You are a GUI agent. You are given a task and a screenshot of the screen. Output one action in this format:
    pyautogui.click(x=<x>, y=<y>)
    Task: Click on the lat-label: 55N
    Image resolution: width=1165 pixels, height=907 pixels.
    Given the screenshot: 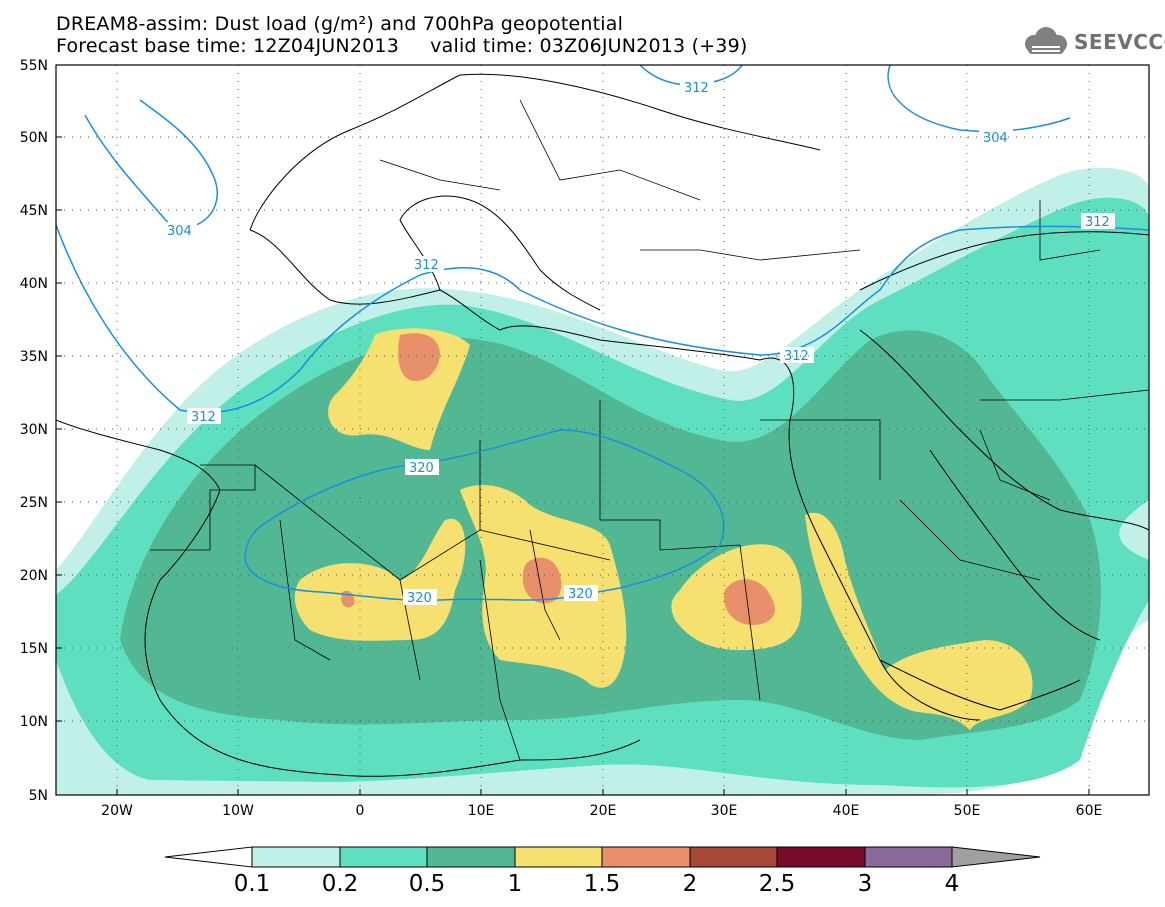 What is the action you would take?
    pyautogui.click(x=34, y=66)
    